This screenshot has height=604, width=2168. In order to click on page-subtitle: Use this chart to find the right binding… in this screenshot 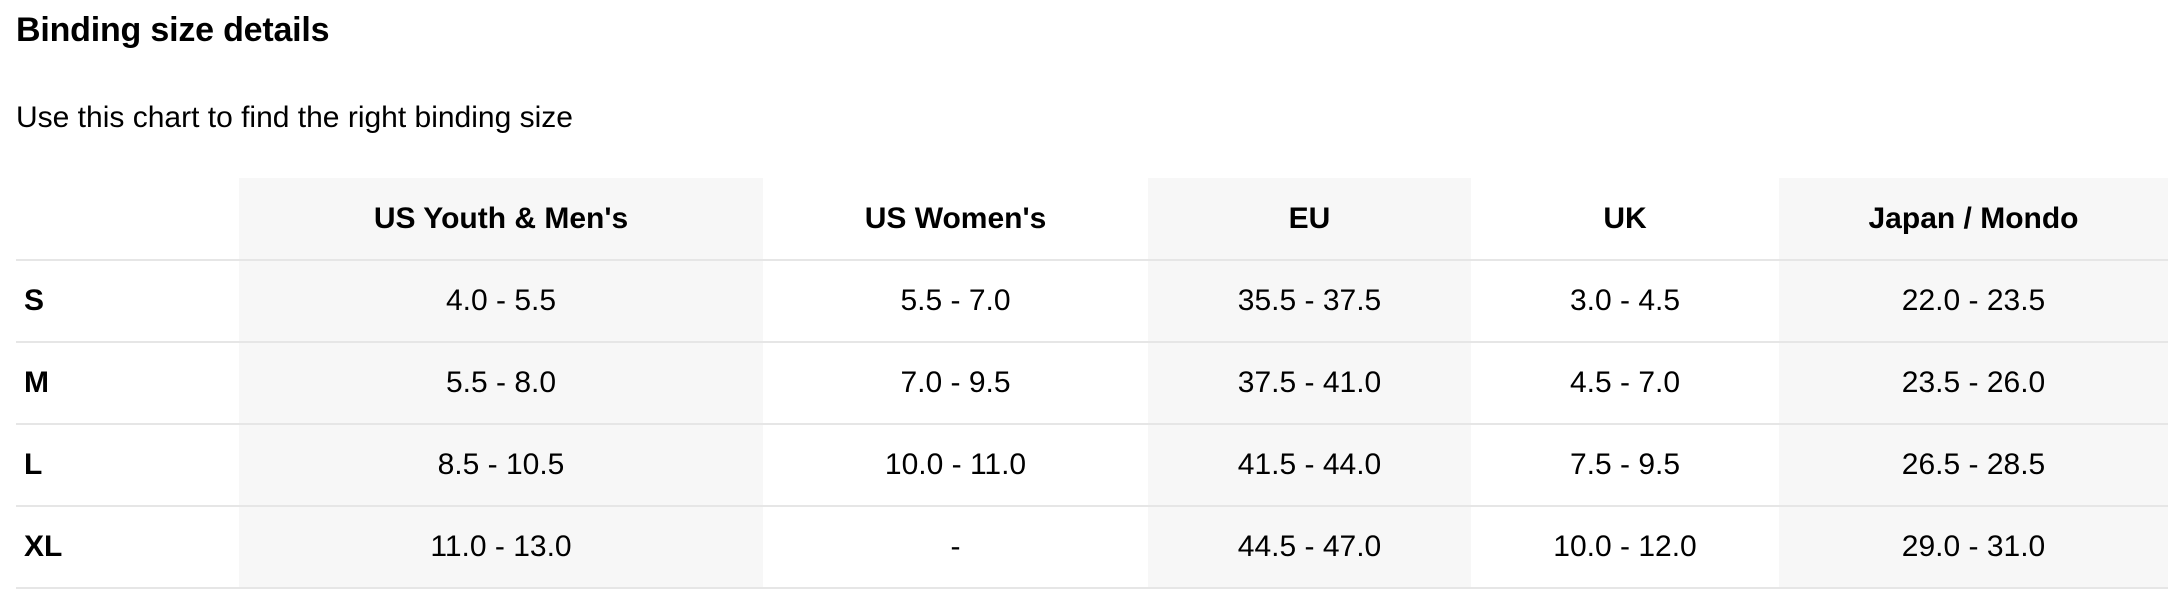, I will do `click(294, 117)`.